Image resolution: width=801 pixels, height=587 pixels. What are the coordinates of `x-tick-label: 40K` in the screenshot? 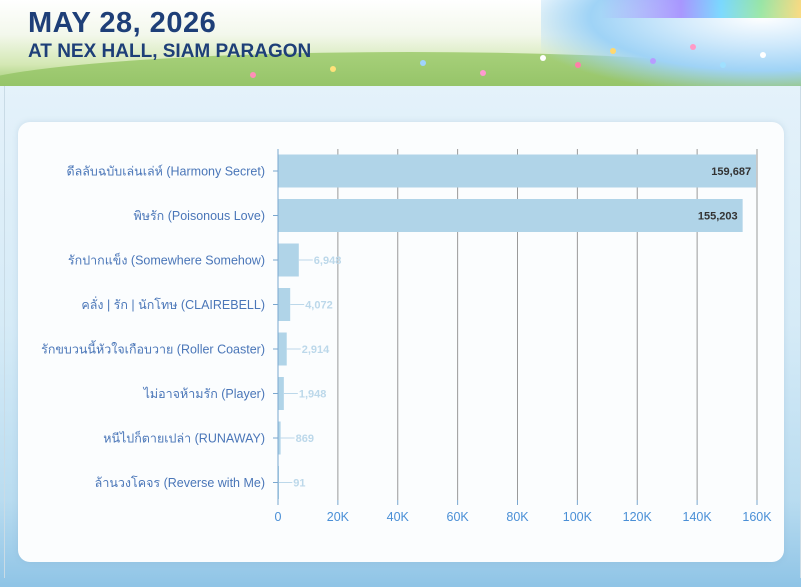 It's located at (398, 517).